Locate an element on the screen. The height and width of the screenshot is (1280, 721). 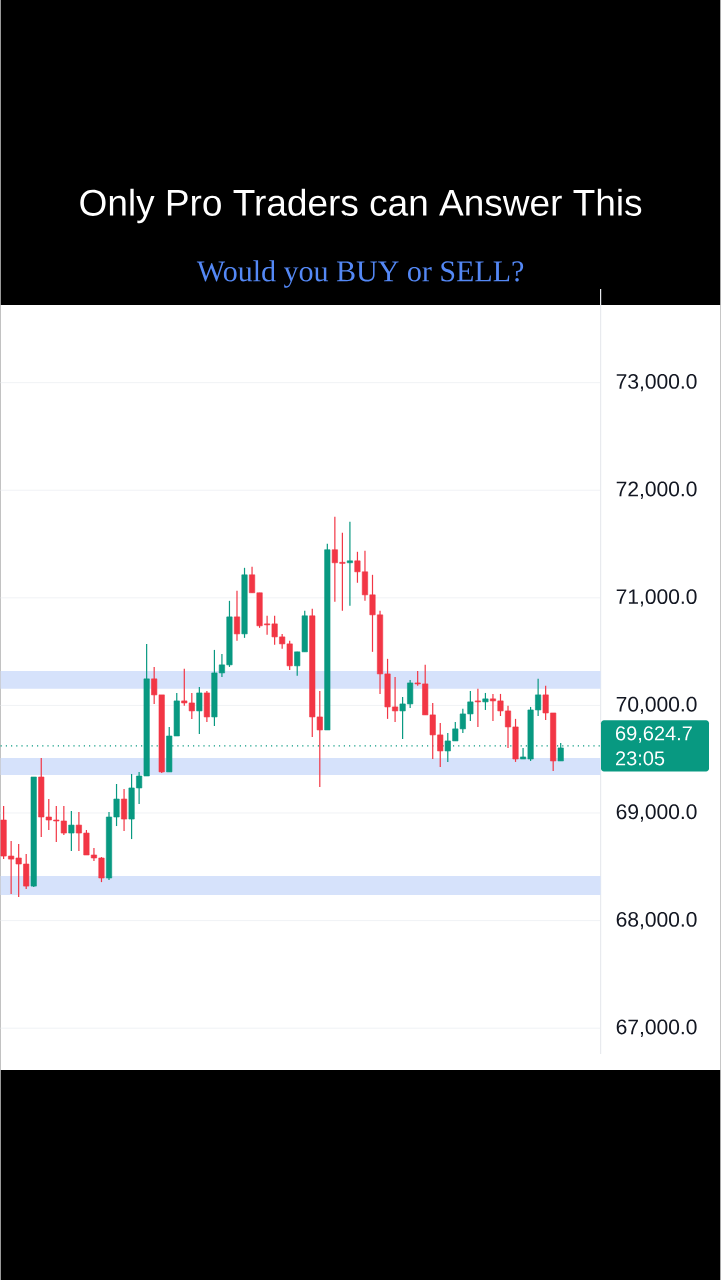
y-tick-label: 69,000.0 is located at coordinates (656, 813).